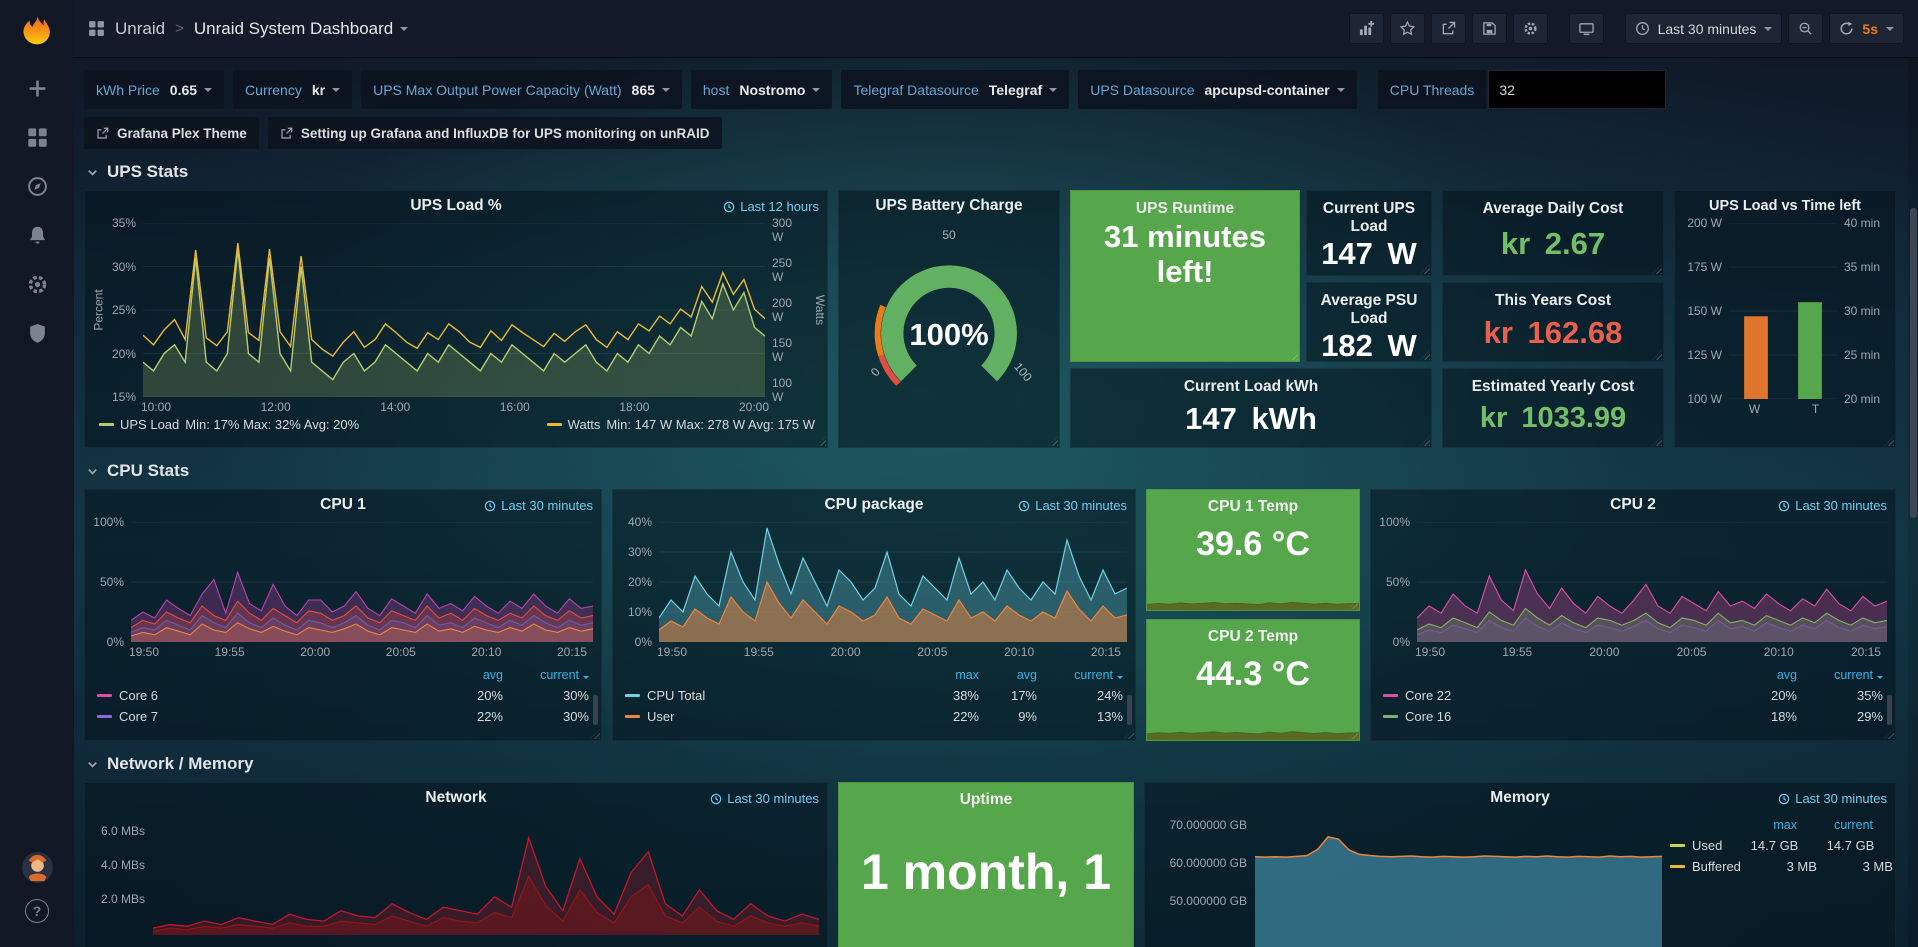  I want to click on section-header-network-memory: Network / Memory, so click(991, 764).